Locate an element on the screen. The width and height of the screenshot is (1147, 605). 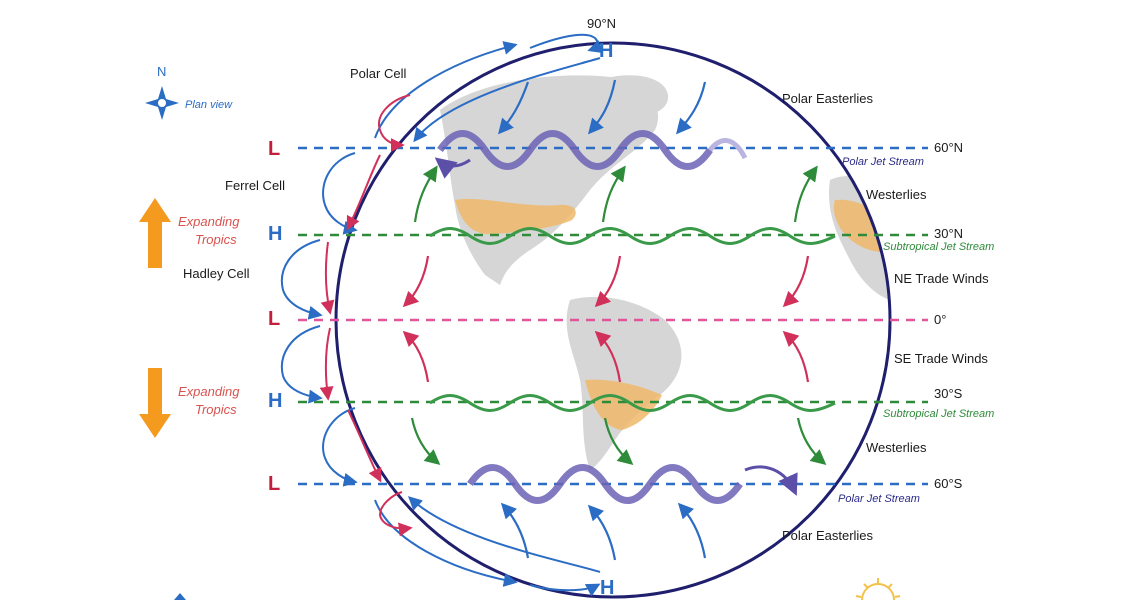
ne-trade-arrows is located at coordinates (606, 281).